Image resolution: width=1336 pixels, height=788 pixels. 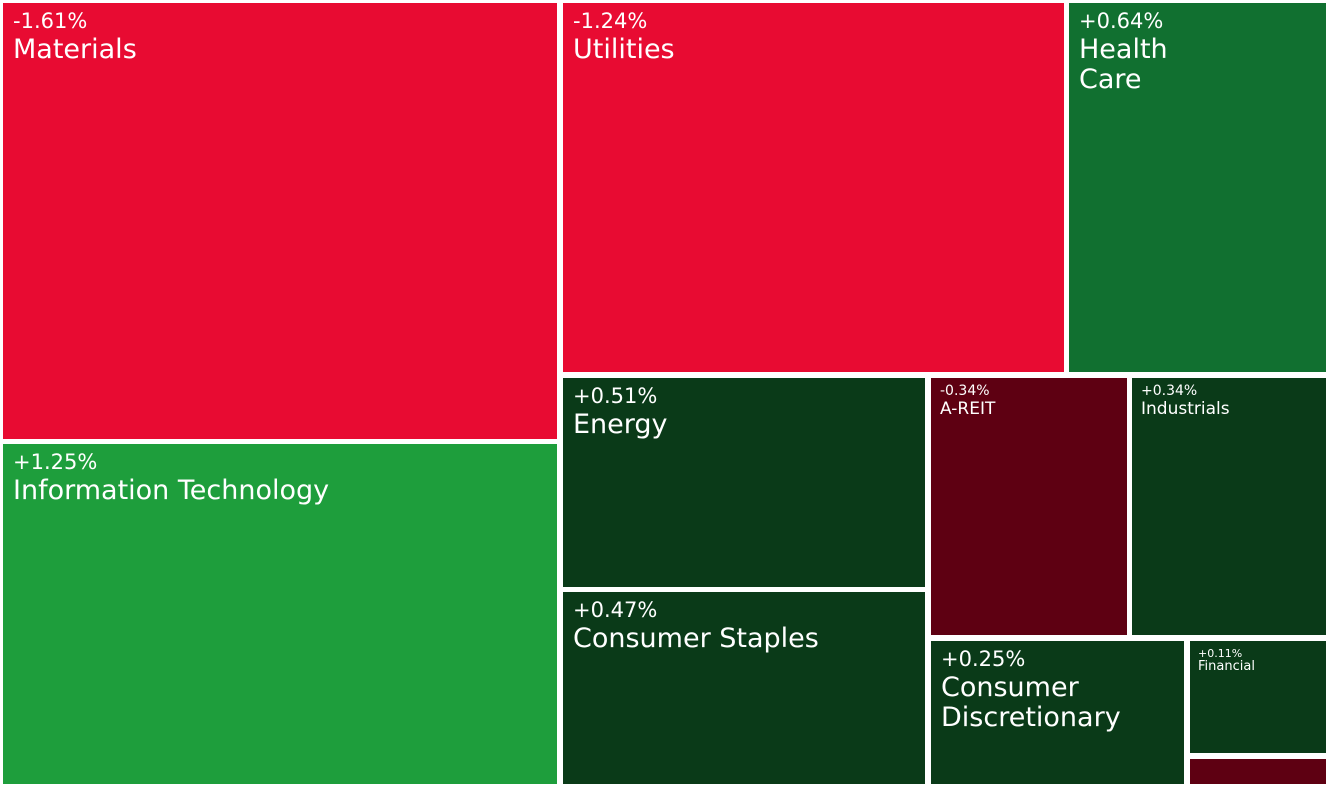 What do you see at coordinates (1258, 697) in the screenshot?
I see `tile-financial: +0.11% Financial` at bounding box center [1258, 697].